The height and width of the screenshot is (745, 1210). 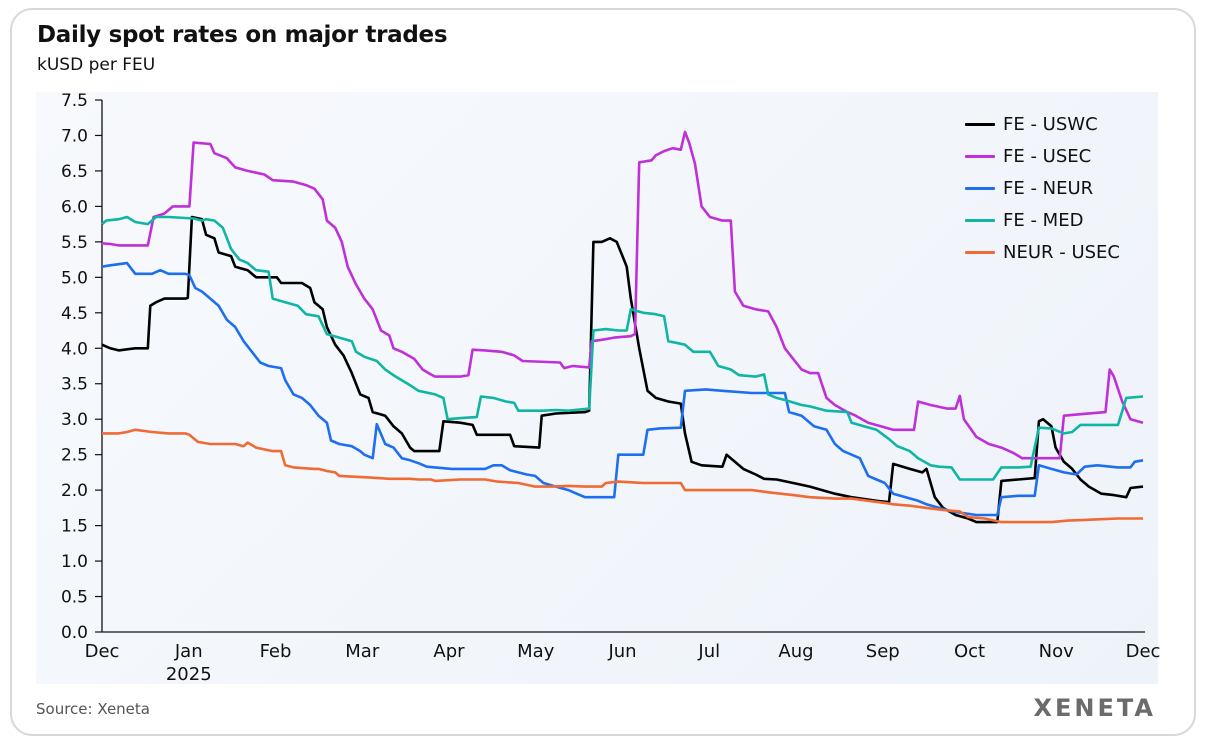 I want to click on x-tick-label: Jan, so click(x=188, y=651).